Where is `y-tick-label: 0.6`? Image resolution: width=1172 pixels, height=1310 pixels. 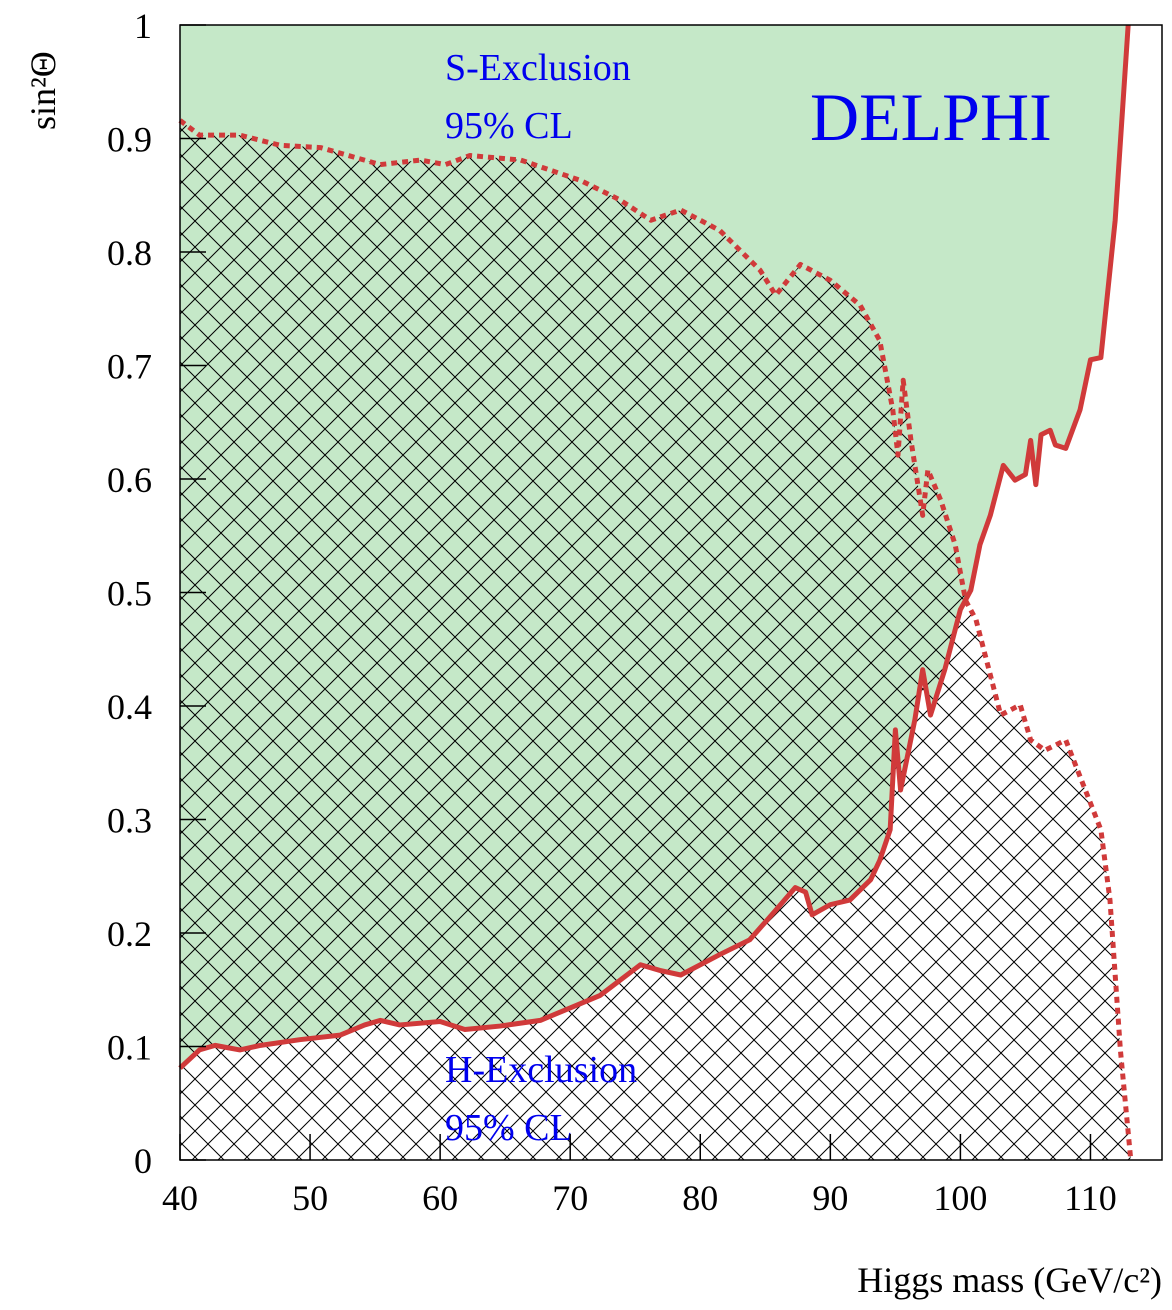
y-tick-label: 0.6 is located at coordinates (129, 480).